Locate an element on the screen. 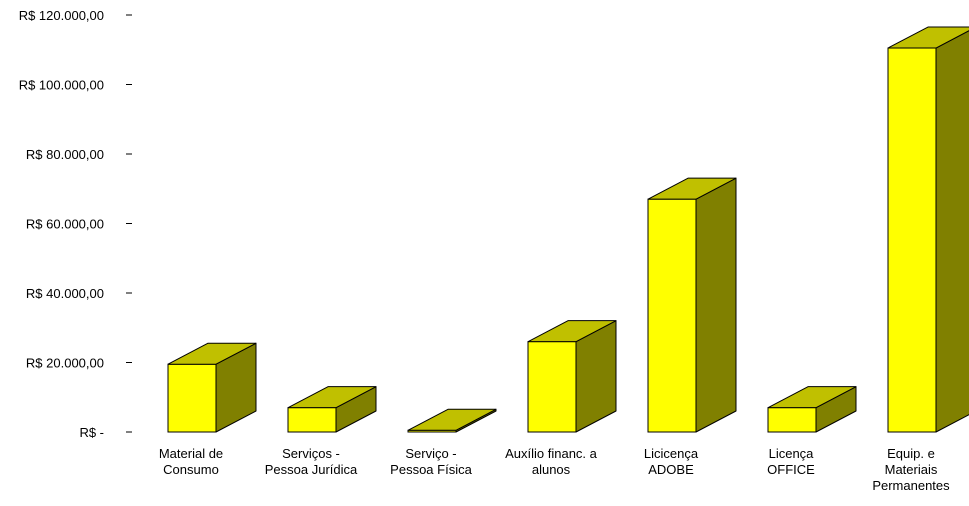 Image resolution: width=969 pixels, height=506 pixels. y-tick-label: R$ 120.000,00 is located at coordinates (61, 15).